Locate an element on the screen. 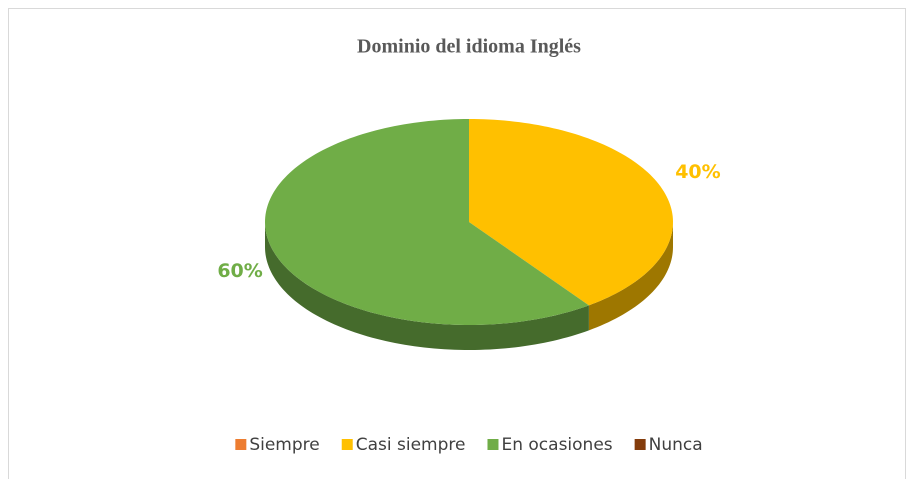 This screenshot has width=915, height=479. slice is located at coordinates (571, 212).